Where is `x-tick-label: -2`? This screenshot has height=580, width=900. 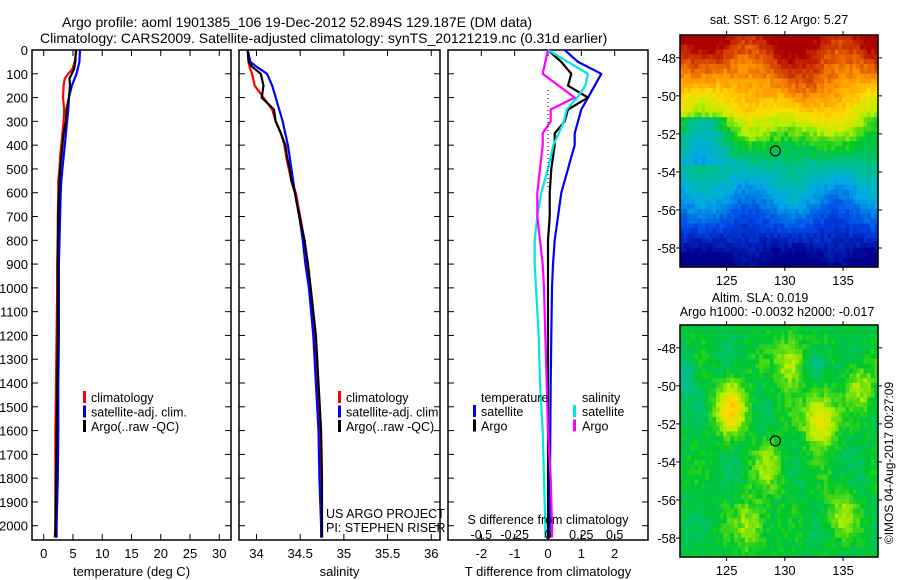 x-tick-label: -2 is located at coordinates (482, 553).